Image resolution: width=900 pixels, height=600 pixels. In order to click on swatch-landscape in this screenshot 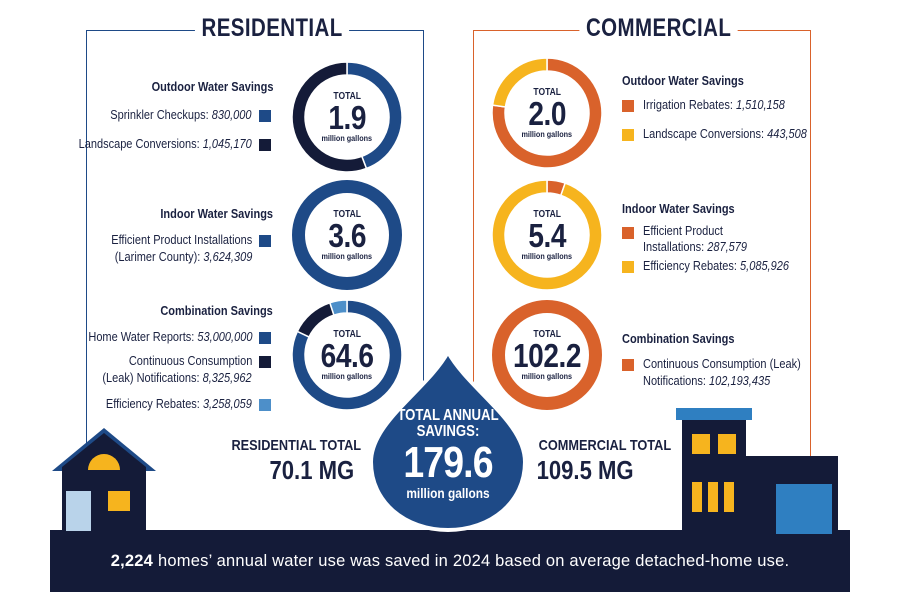, I will do `click(265, 145)`.